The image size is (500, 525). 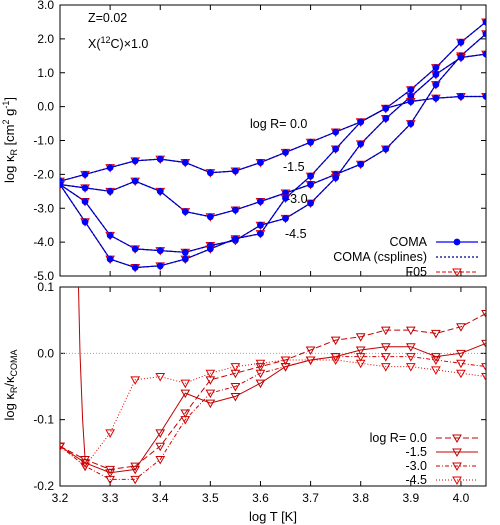 I want to click on y-tick-label: -2.0, so click(x=43, y=174).